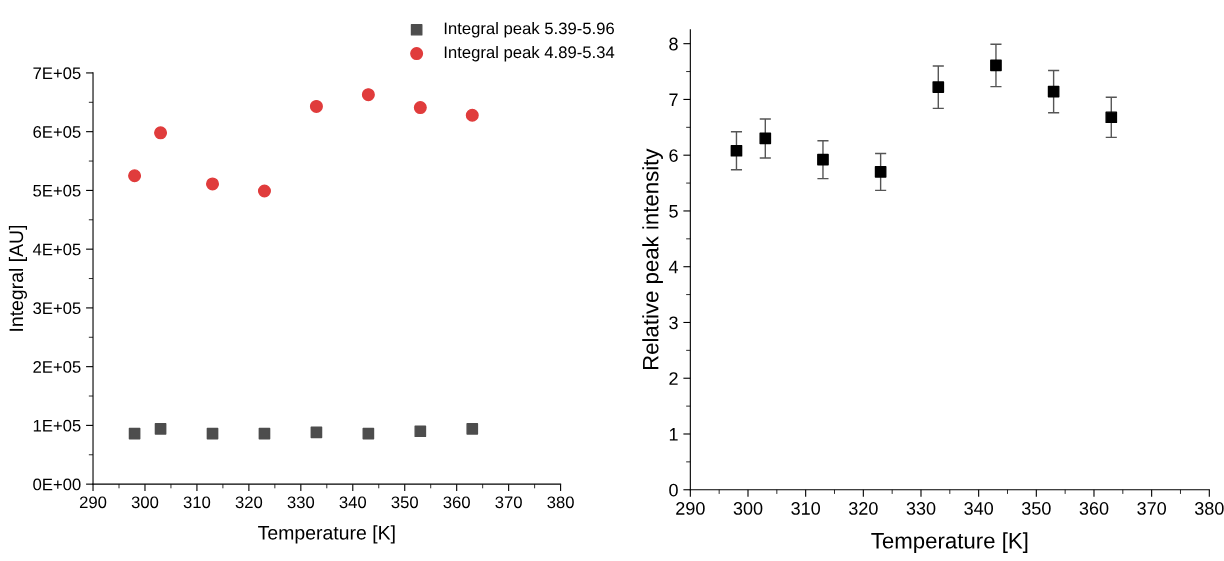 This screenshot has height=561, width=1224. Describe the element at coordinates (57, 425) in the screenshot. I see `y-tick-label: 1E+05` at that location.